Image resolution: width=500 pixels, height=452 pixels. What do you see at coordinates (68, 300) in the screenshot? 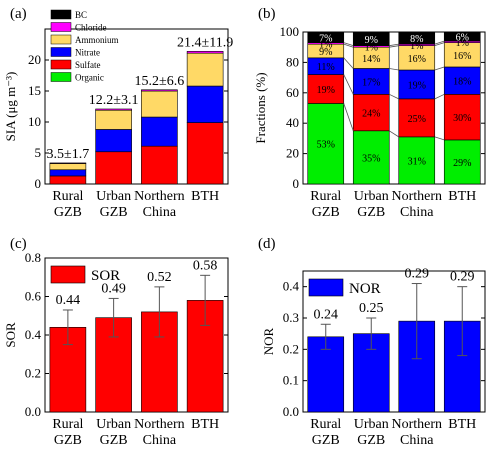
I see `value-label: 0.44` at bounding box center [68, 300].